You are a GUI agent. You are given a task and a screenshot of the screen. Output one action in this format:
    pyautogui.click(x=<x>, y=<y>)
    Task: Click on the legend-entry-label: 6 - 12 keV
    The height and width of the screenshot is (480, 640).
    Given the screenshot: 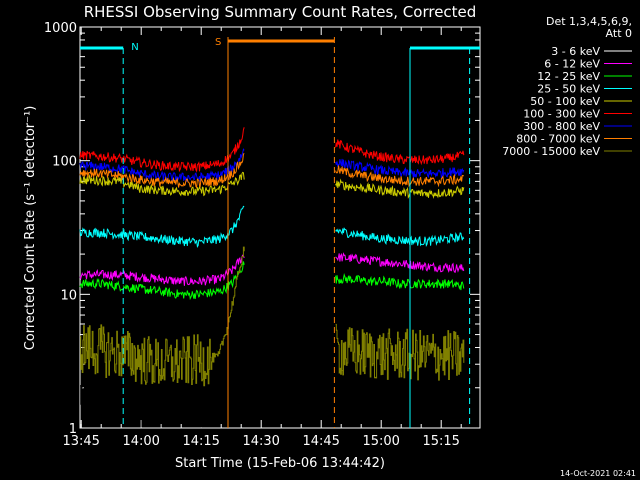 What is the action you would take?
    pyautogui.click(x=572, y=64)
    